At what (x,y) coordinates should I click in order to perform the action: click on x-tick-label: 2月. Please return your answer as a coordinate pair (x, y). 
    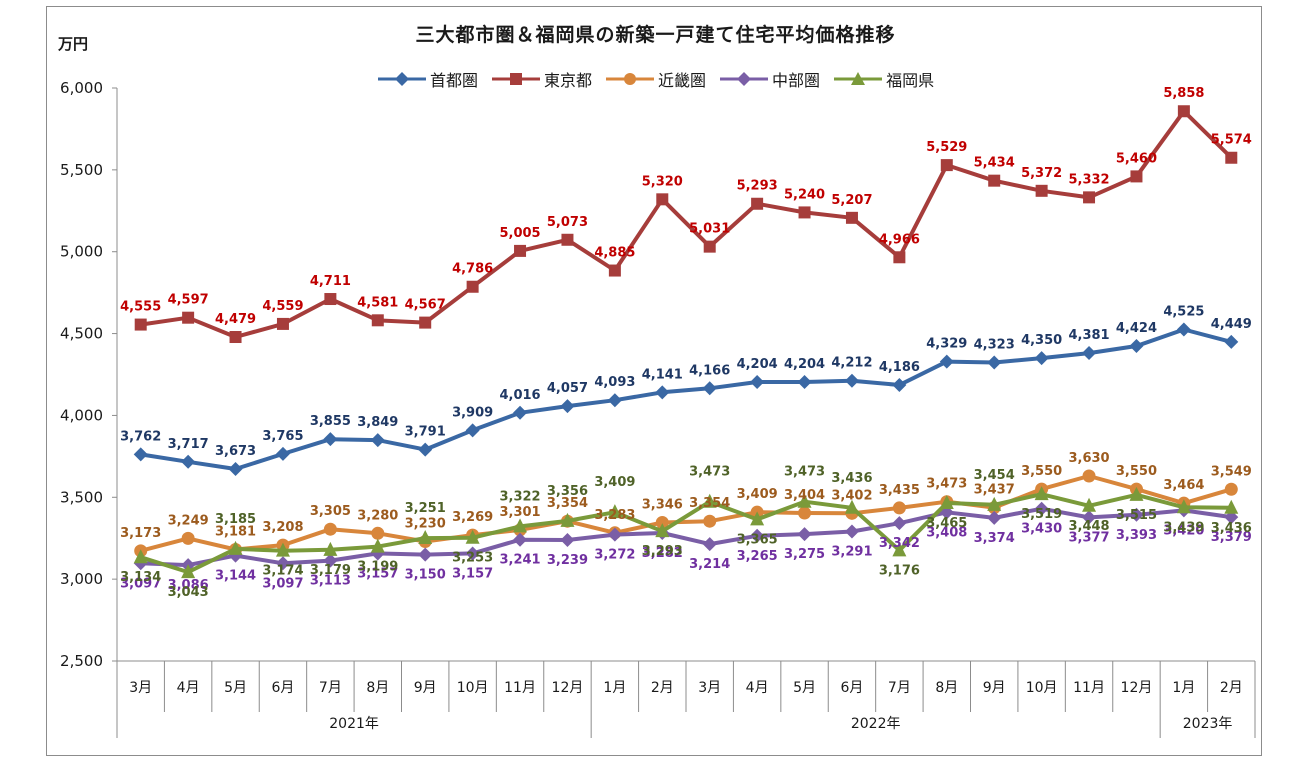
    Looking at the image, I should click on (1231, 688).